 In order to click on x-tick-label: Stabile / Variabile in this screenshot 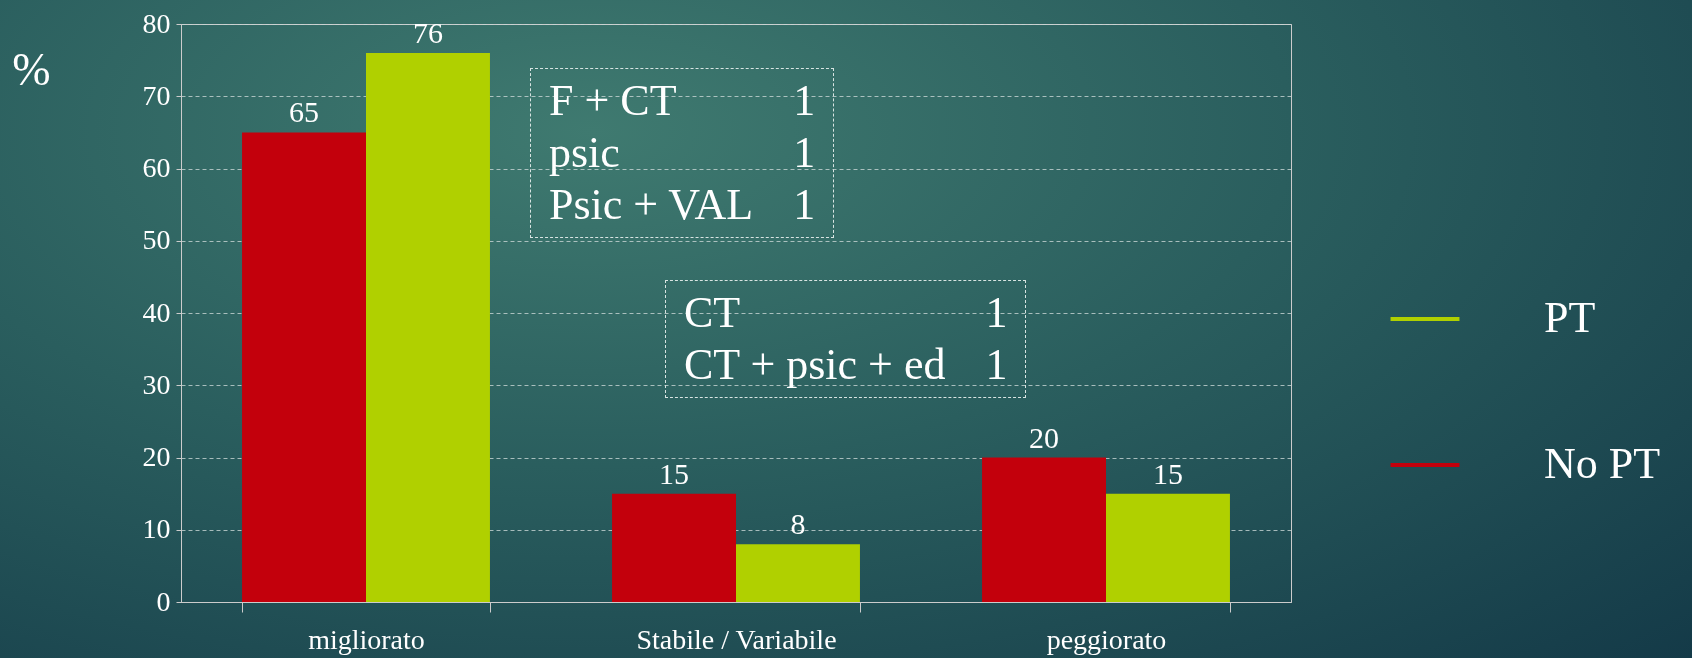, I will do `click(736, 639)`.